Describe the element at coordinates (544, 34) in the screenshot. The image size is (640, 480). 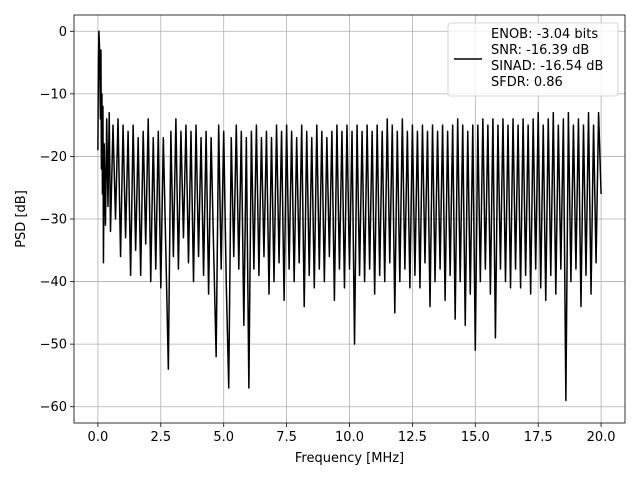
I see `legend-enob: ENOB: -3.04 bits` at that location.